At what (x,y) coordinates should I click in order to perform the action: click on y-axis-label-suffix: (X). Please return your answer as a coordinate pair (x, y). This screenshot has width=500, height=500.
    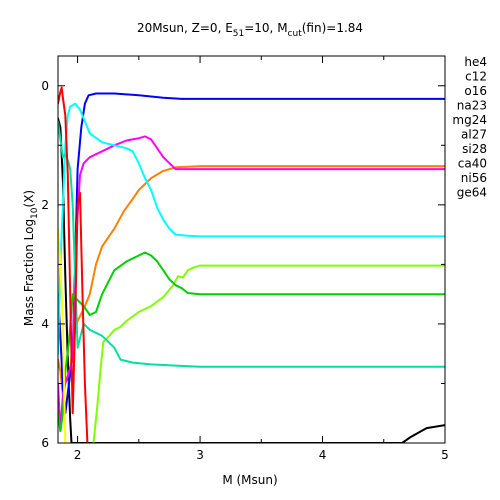
    Looking at the image, I should click on (29, 199).